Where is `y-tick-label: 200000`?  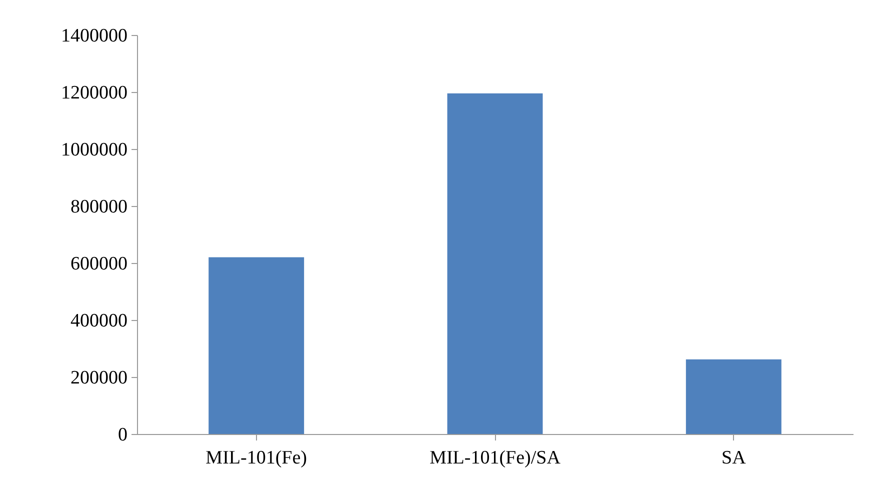
y-tick-label: 200000 is located at coordinates (99, 378).